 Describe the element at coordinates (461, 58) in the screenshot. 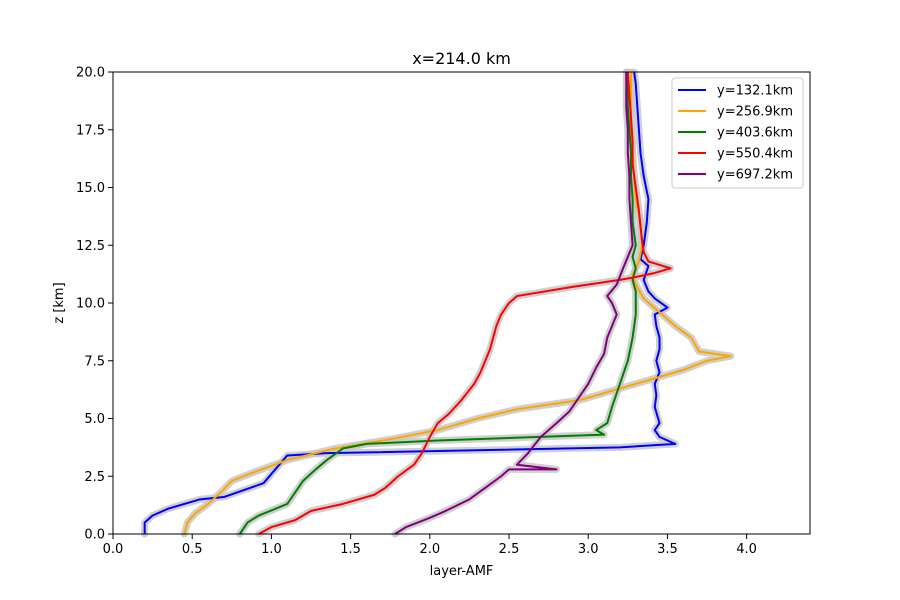

I see `chart-title: x=214.0 km` at that location.